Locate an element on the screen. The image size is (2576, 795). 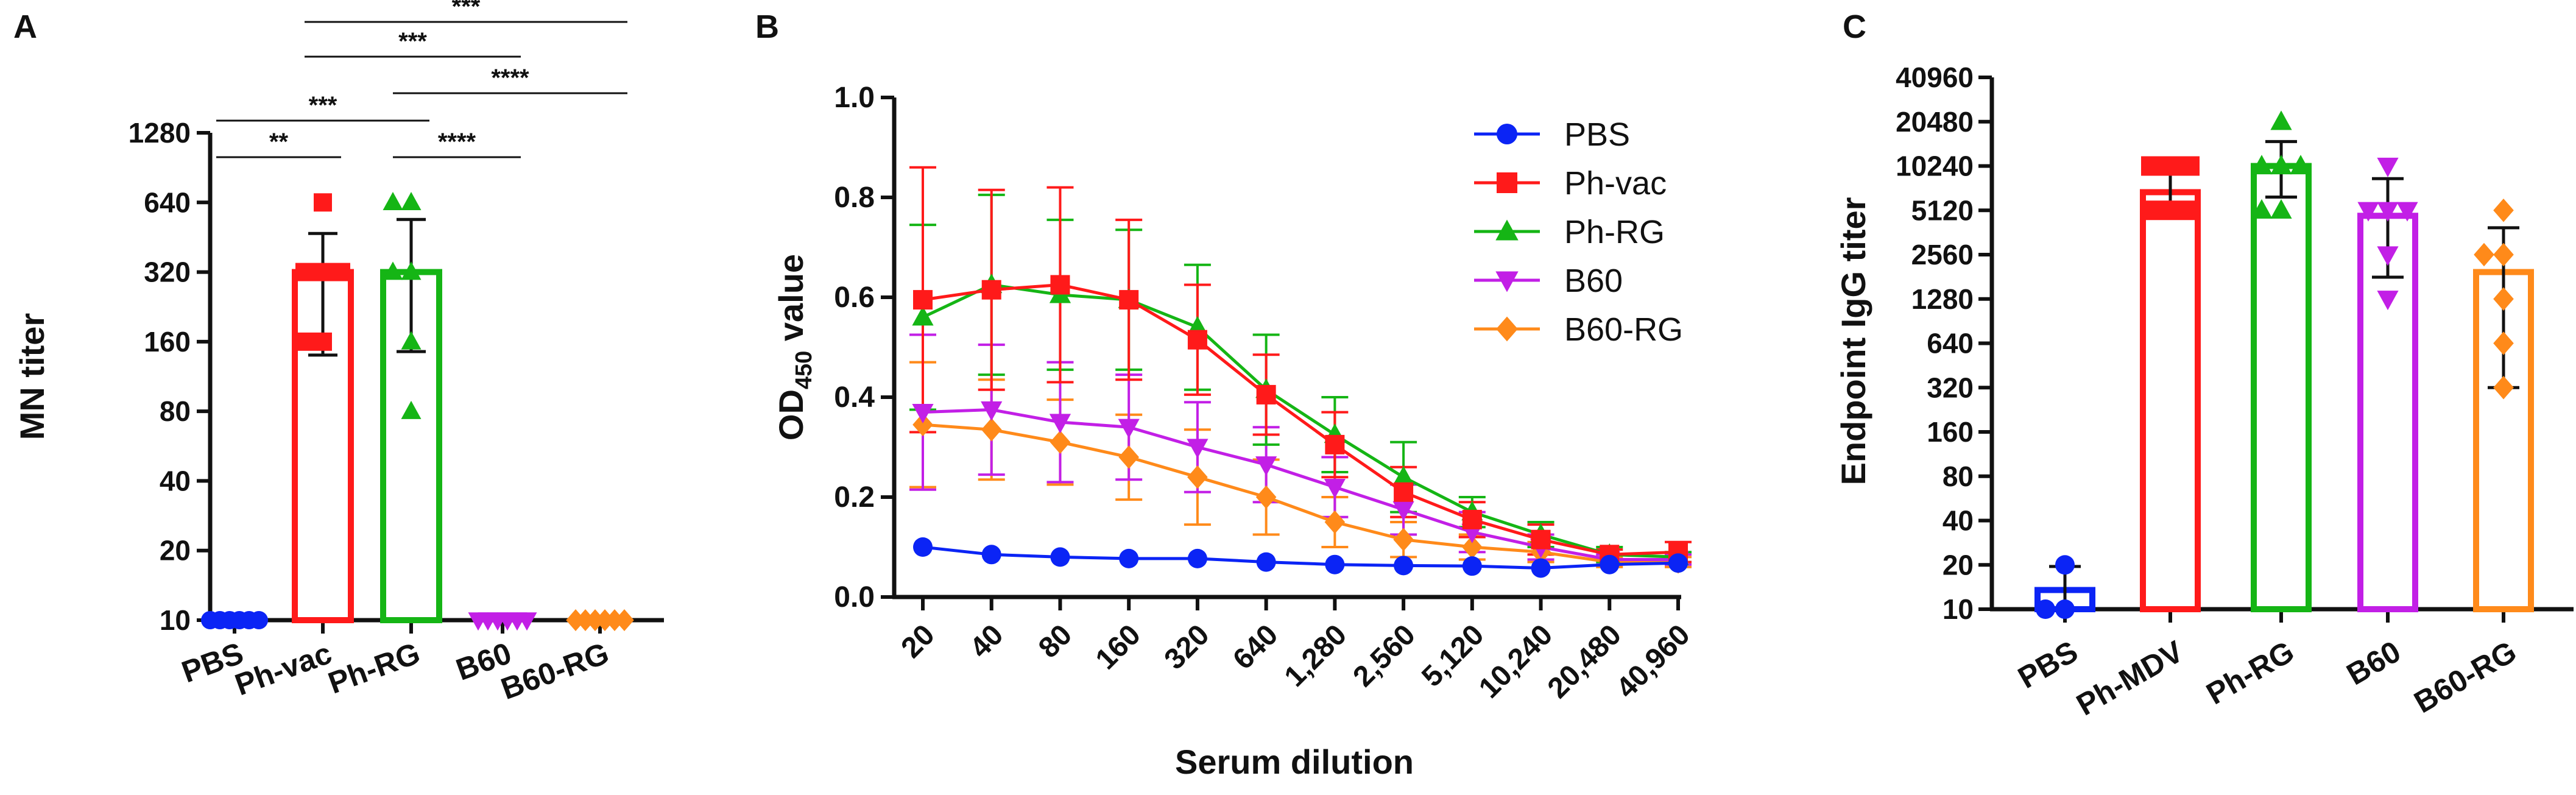
x-tick-label: 1,280 is located at coordinates (1316, 656).